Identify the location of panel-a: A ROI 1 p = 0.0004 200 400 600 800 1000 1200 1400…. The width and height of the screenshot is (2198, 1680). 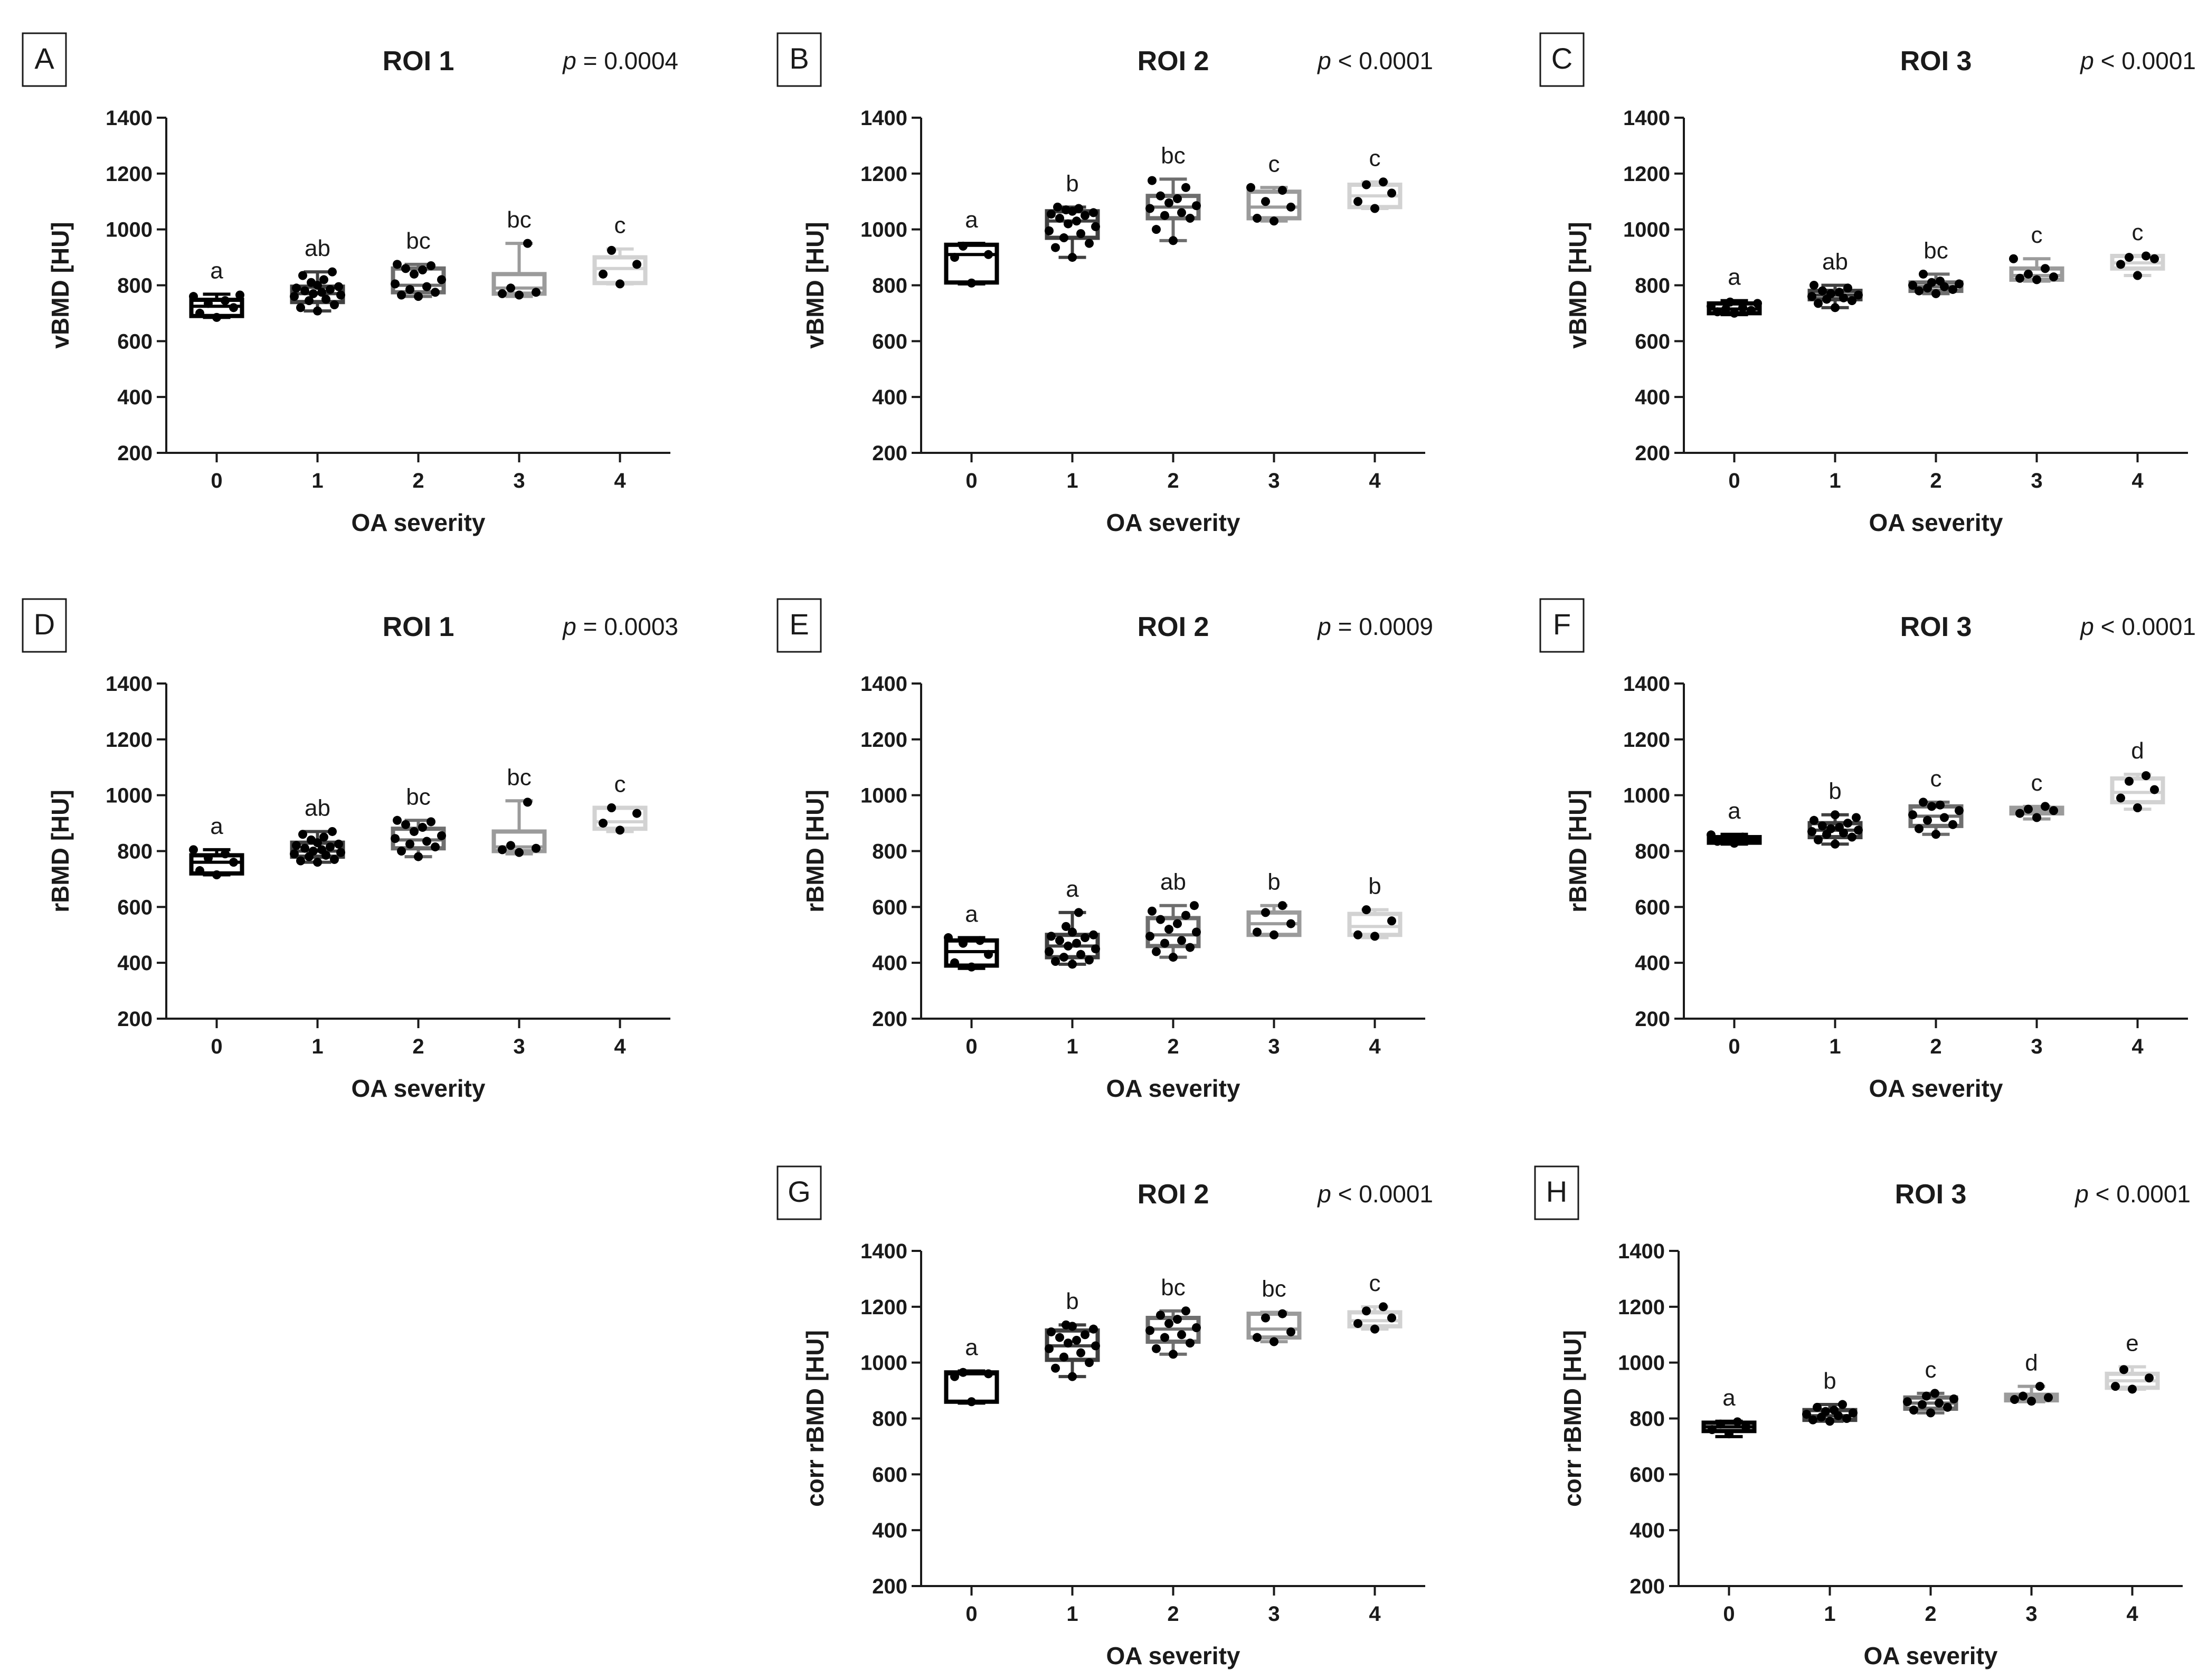
(350, 284).